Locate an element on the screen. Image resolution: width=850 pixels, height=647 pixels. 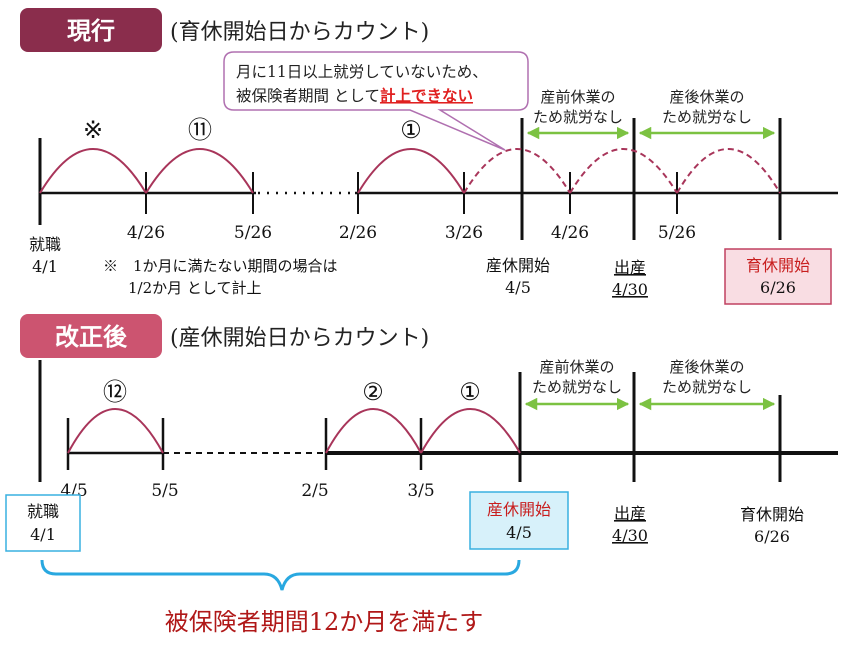
revised-subtitle: (産休開始日からカウント) is located at coordinates (299, 338).